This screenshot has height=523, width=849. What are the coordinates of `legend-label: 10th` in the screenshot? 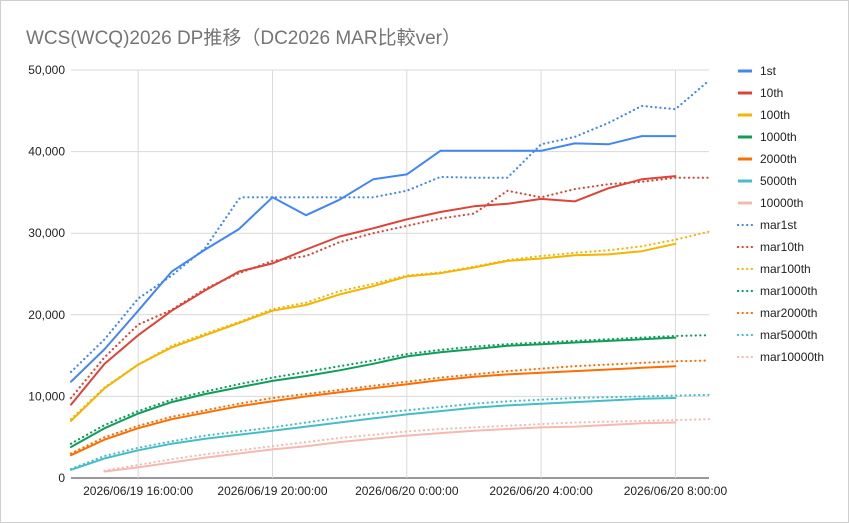 It's located at (771, 93).